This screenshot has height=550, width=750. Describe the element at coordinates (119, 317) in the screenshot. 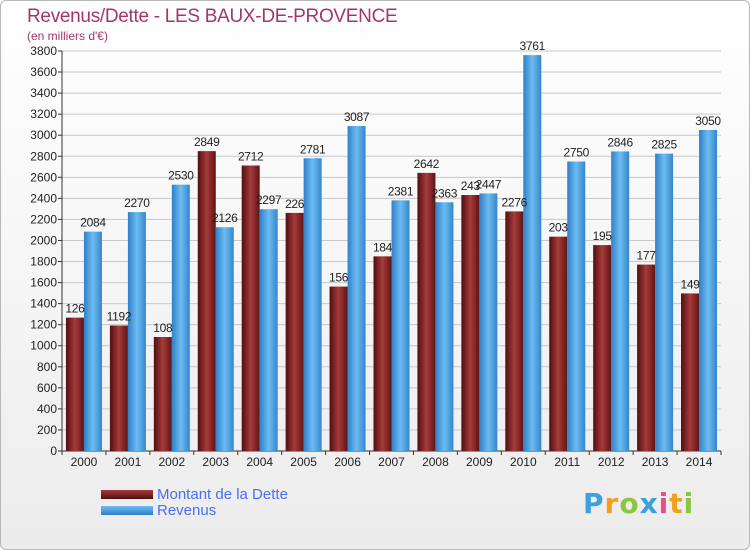

I see `data-label-dette: 1192` at that location.